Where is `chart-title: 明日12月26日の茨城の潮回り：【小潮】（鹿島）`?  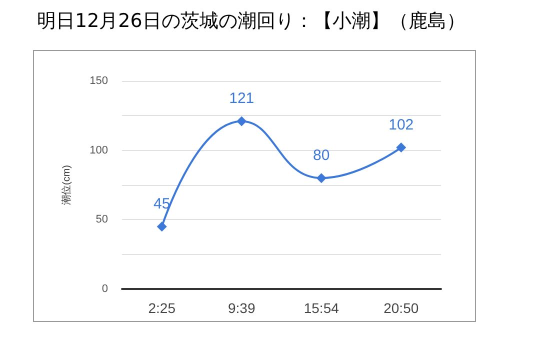 chart-title: 明日12月26日の茨城の潮回り：【小潮】（鹿島） is located at coordinates (251, 21).